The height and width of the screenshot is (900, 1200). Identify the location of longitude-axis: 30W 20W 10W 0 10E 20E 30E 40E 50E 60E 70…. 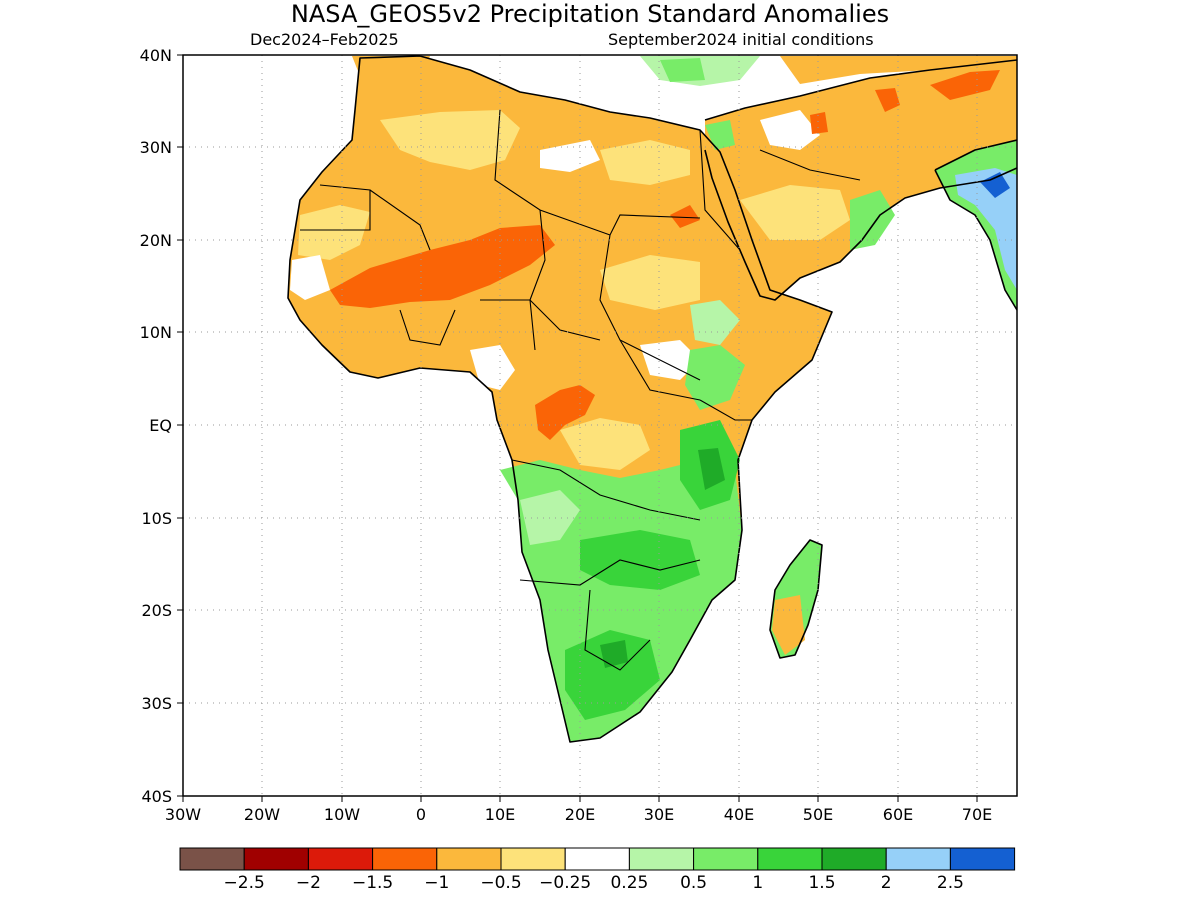
(578, 810).